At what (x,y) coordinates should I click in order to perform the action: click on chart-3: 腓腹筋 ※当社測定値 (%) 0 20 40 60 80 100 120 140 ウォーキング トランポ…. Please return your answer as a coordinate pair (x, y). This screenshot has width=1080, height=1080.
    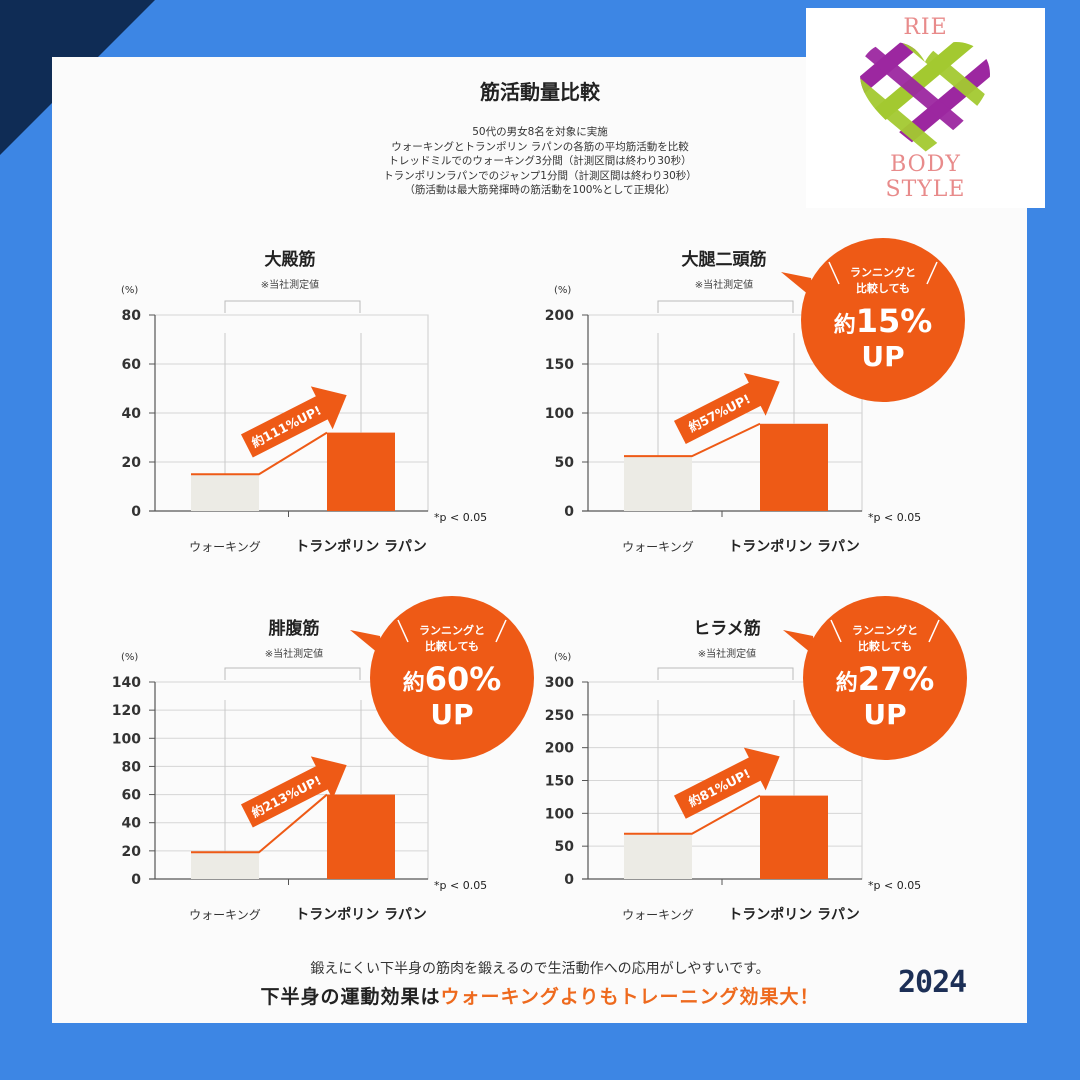
    Looking at the image, I should click on (323, 759).